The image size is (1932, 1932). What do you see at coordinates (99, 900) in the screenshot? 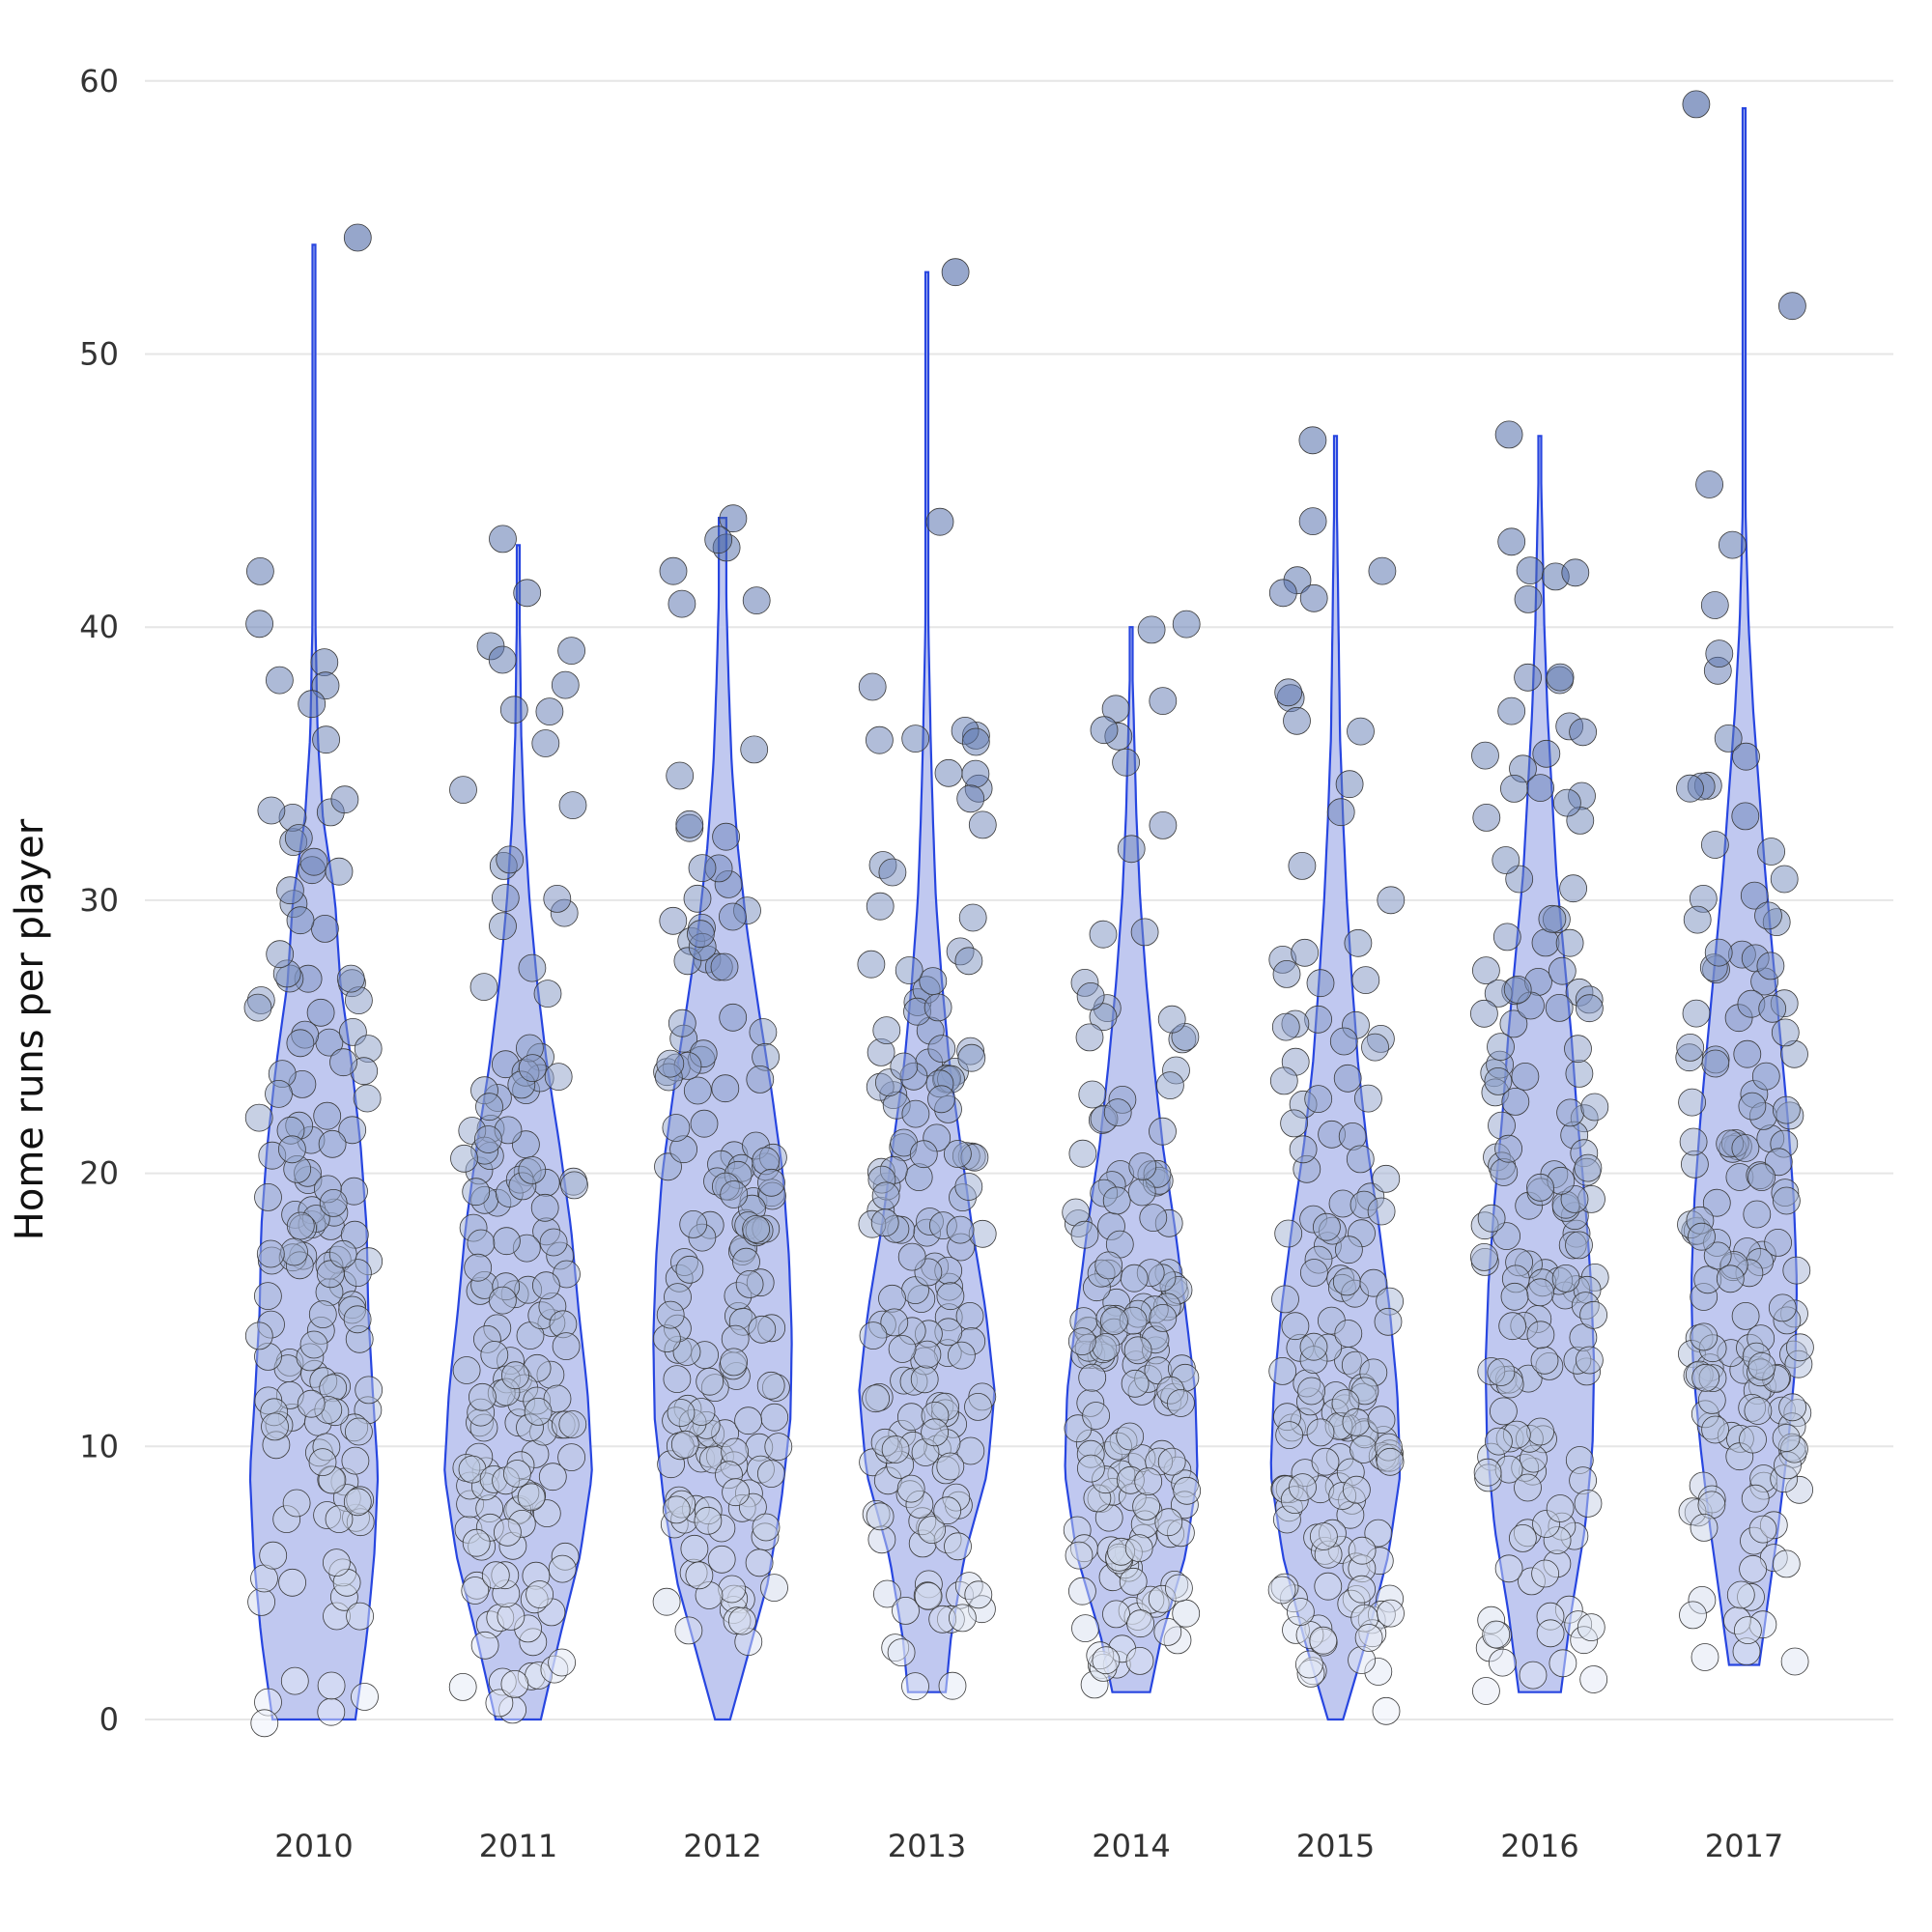
I see `y-tick-labels: 0 10 20 30 40 50 60` at bounding box center [99, 900].